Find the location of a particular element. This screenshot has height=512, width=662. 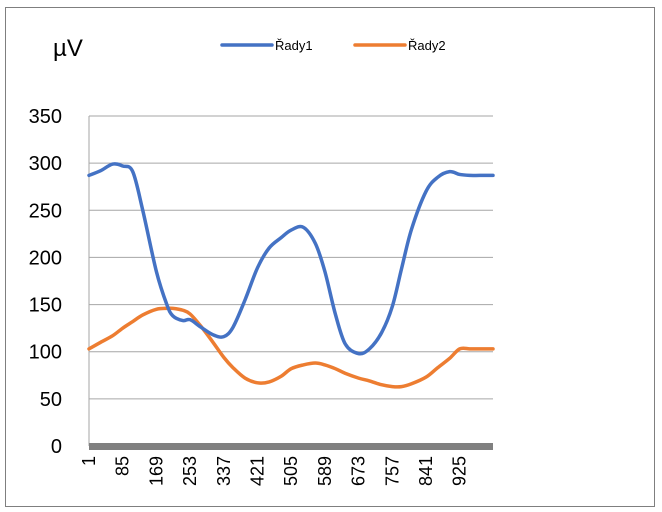

x-tick-label-841: 841 is located at coordinates (426, 471).